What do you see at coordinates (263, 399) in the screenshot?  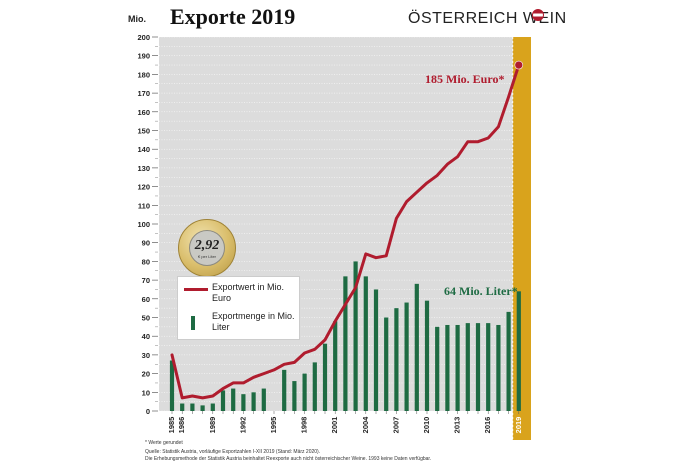 I see `bar-1994` at bounding box center [263, 399].